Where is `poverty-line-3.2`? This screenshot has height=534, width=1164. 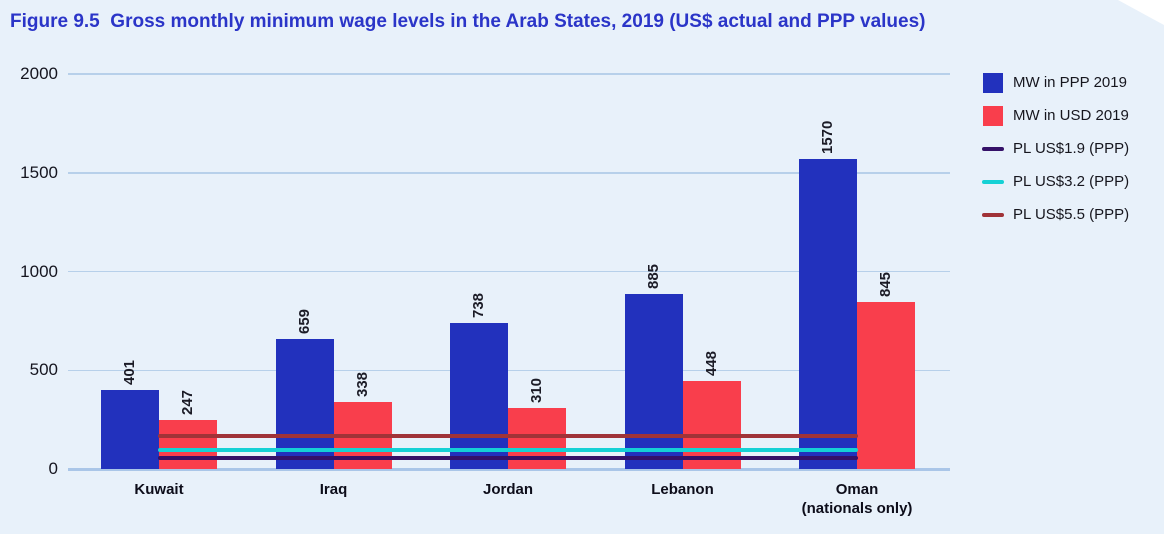
poverty-line-3.2 is located at coordinates (508, 449).